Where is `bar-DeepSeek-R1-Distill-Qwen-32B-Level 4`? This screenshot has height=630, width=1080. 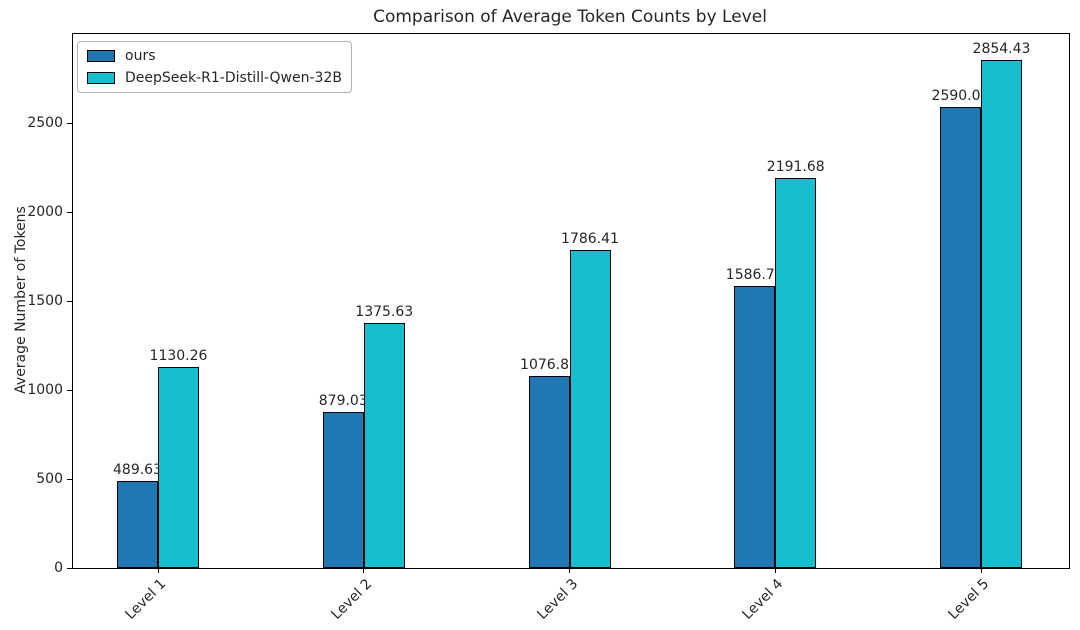
bar-DeepSeek-R1-Distill-Qwen-32B-Level 4 is located at coordinates (796, 372).